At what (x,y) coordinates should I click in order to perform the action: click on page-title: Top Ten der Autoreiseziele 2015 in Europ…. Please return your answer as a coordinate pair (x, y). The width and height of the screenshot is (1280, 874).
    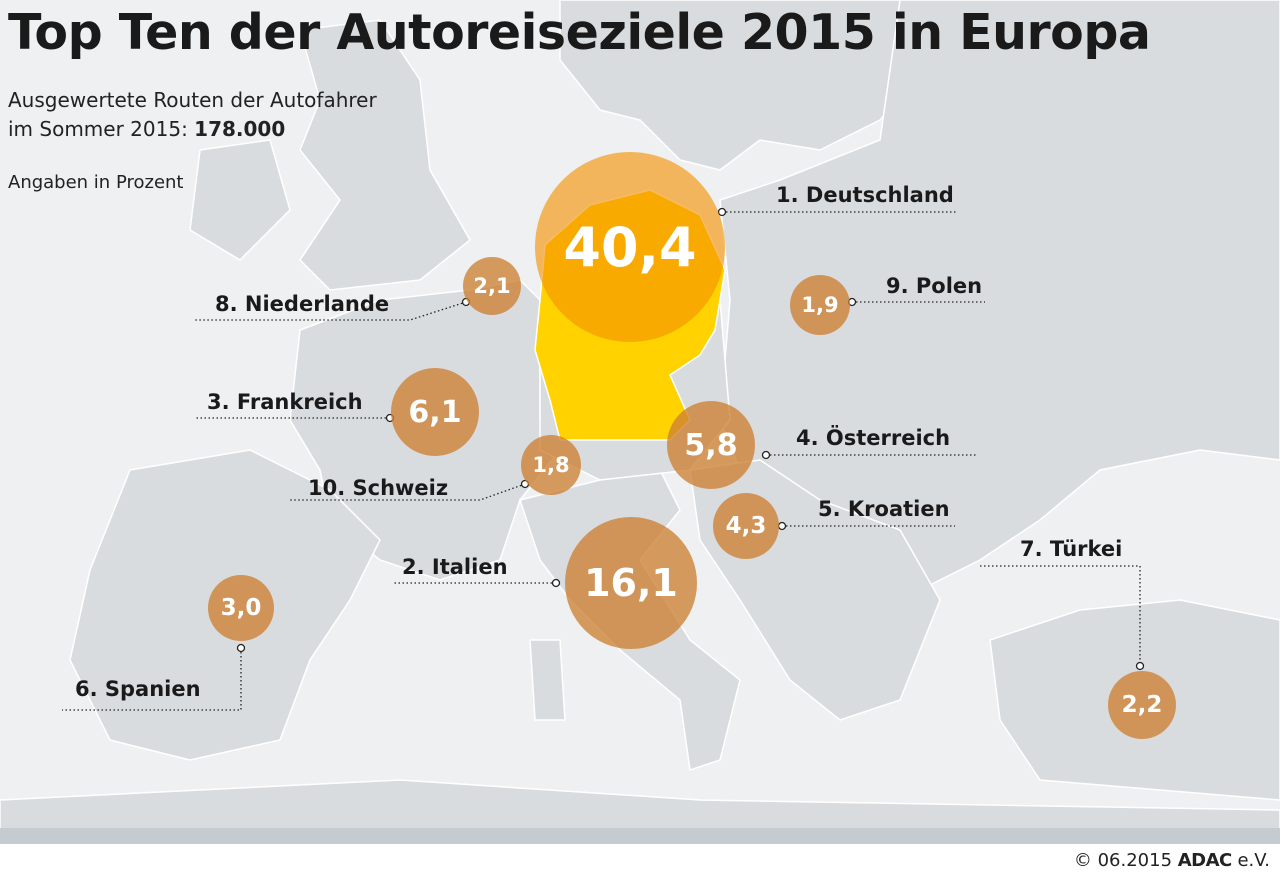
    Looking at the image, I should click on (579, 32).